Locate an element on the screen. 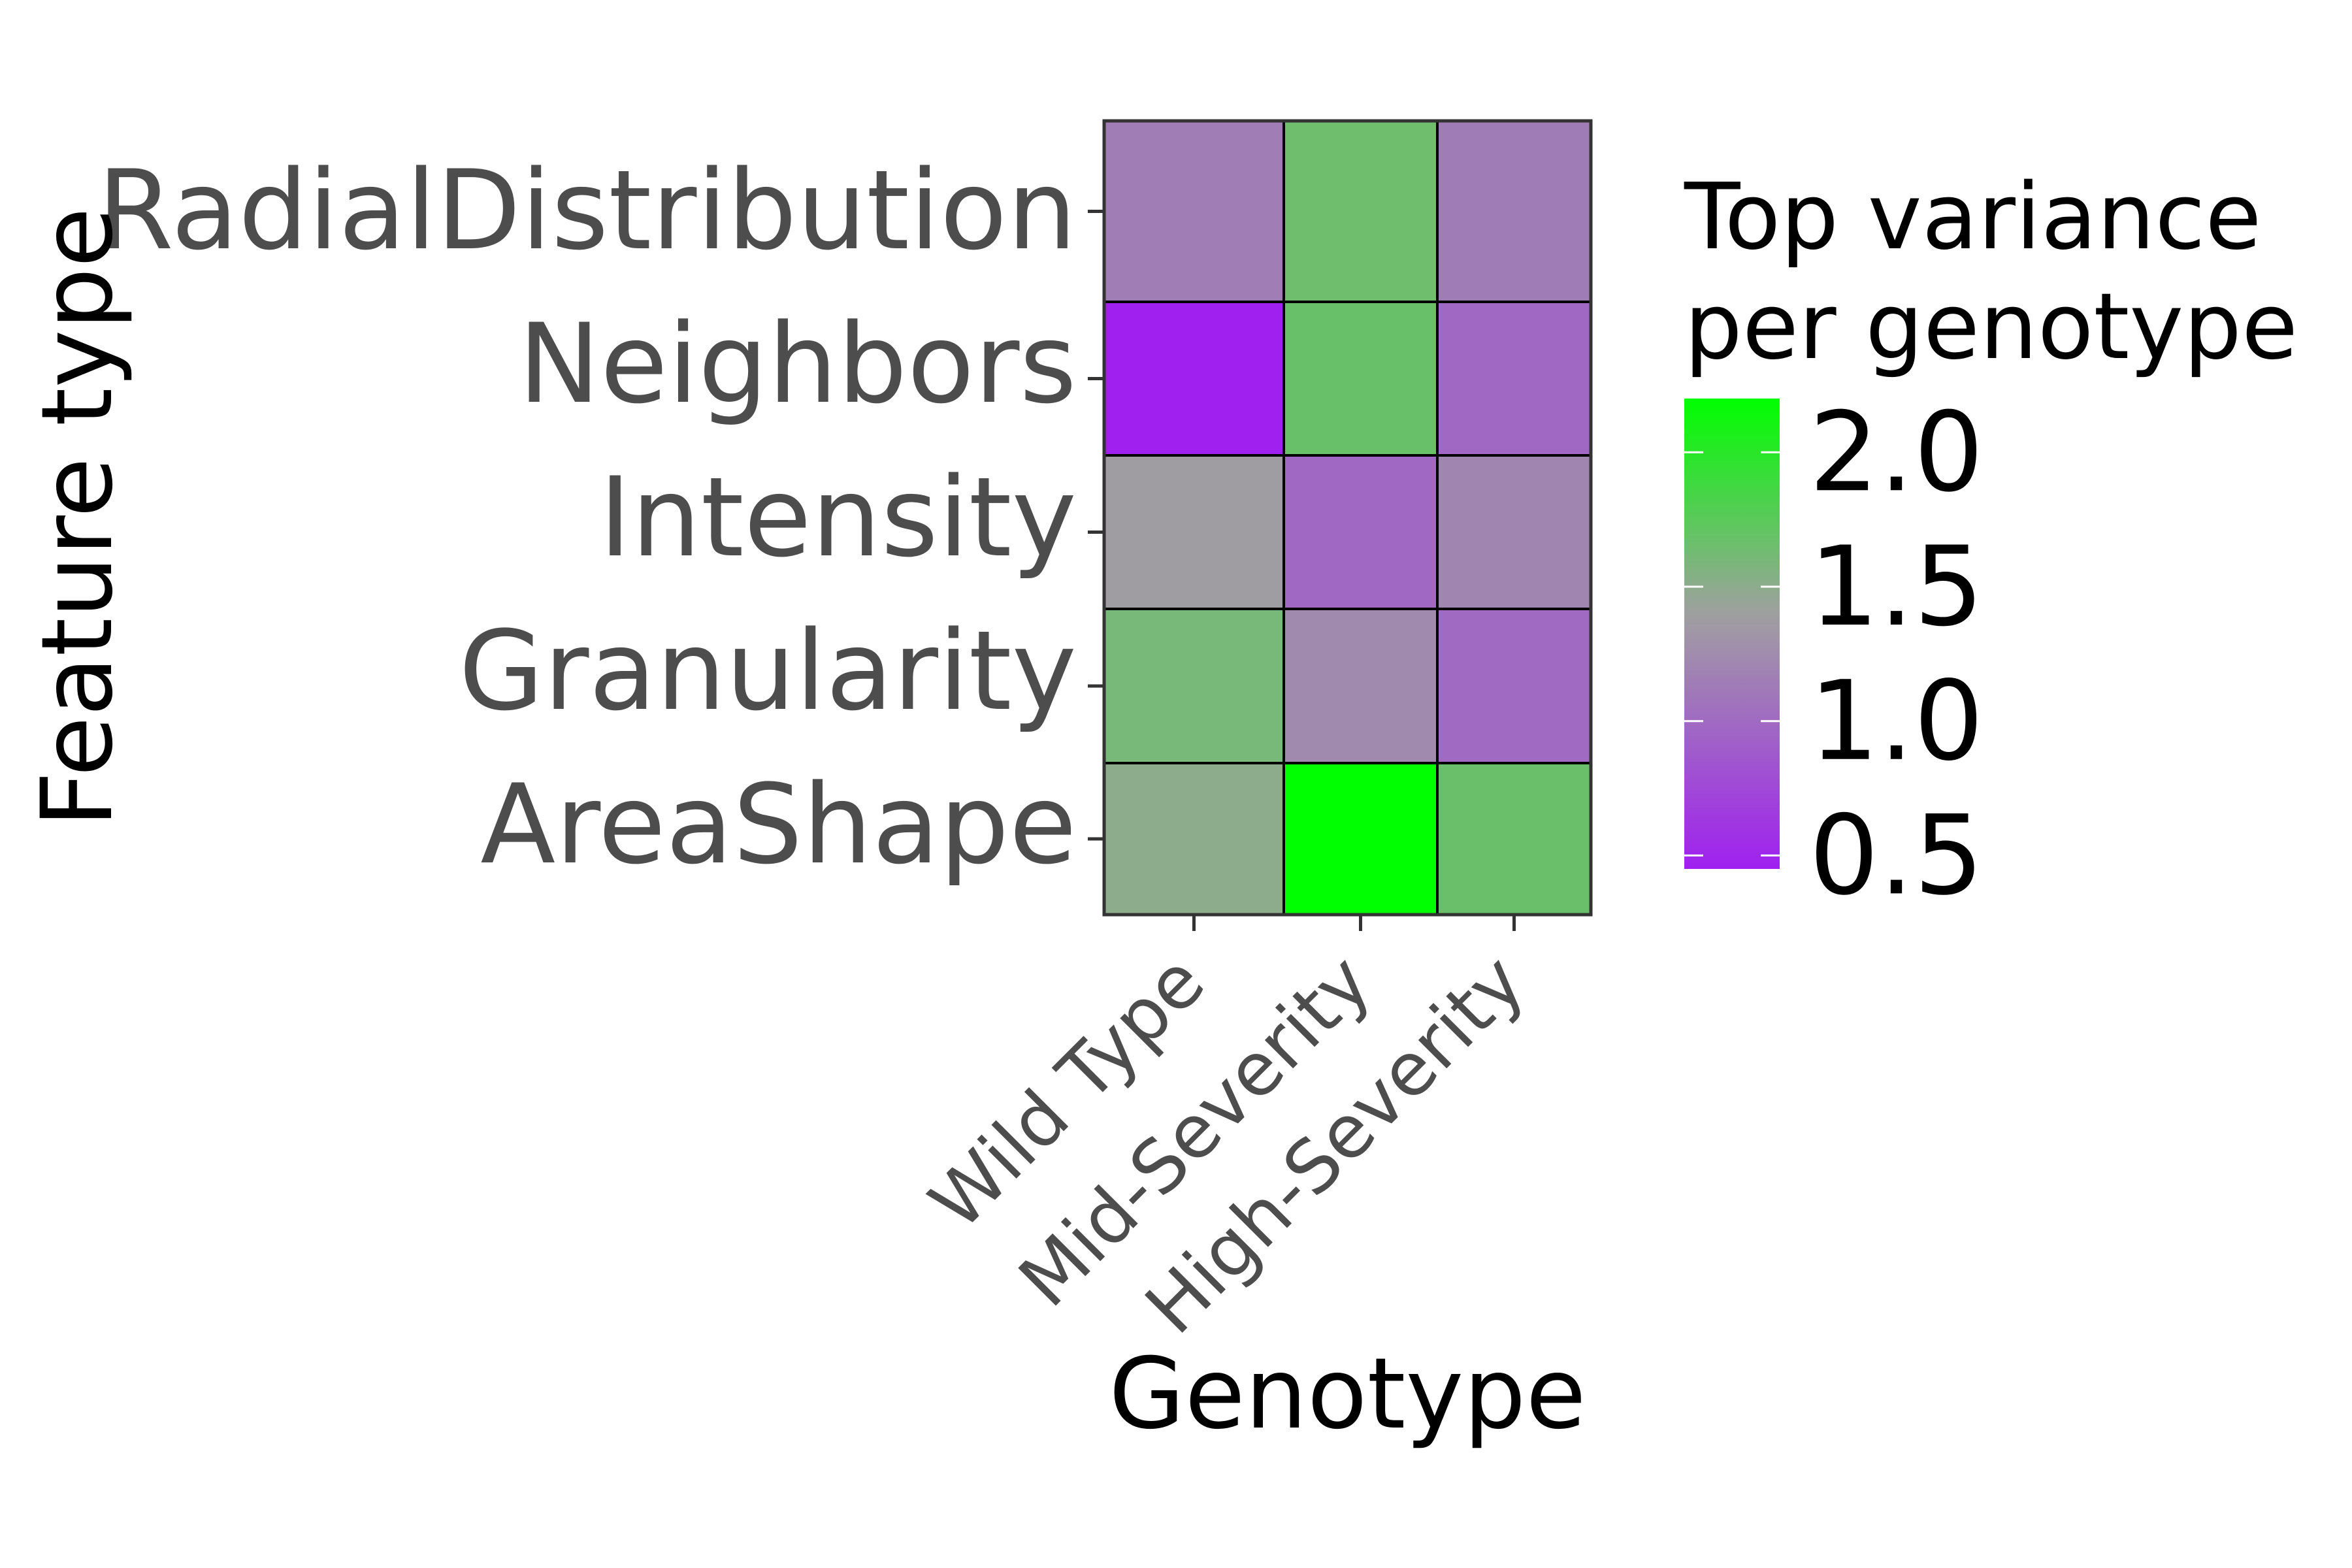 This screenshot has width=2352, height=1568. cell-neighbors-mid-severity is located at coordinates (1360, 379).